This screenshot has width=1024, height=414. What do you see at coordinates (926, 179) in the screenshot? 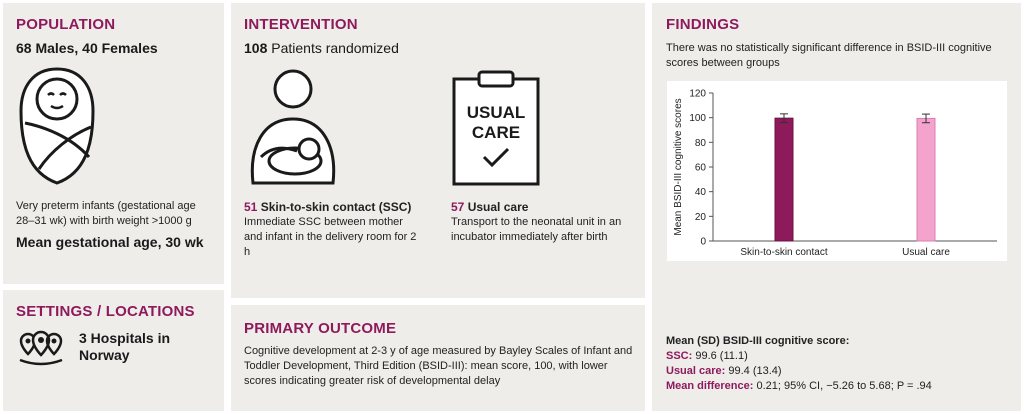
I see `bar-usual-care` at bounding box center [926, 179].